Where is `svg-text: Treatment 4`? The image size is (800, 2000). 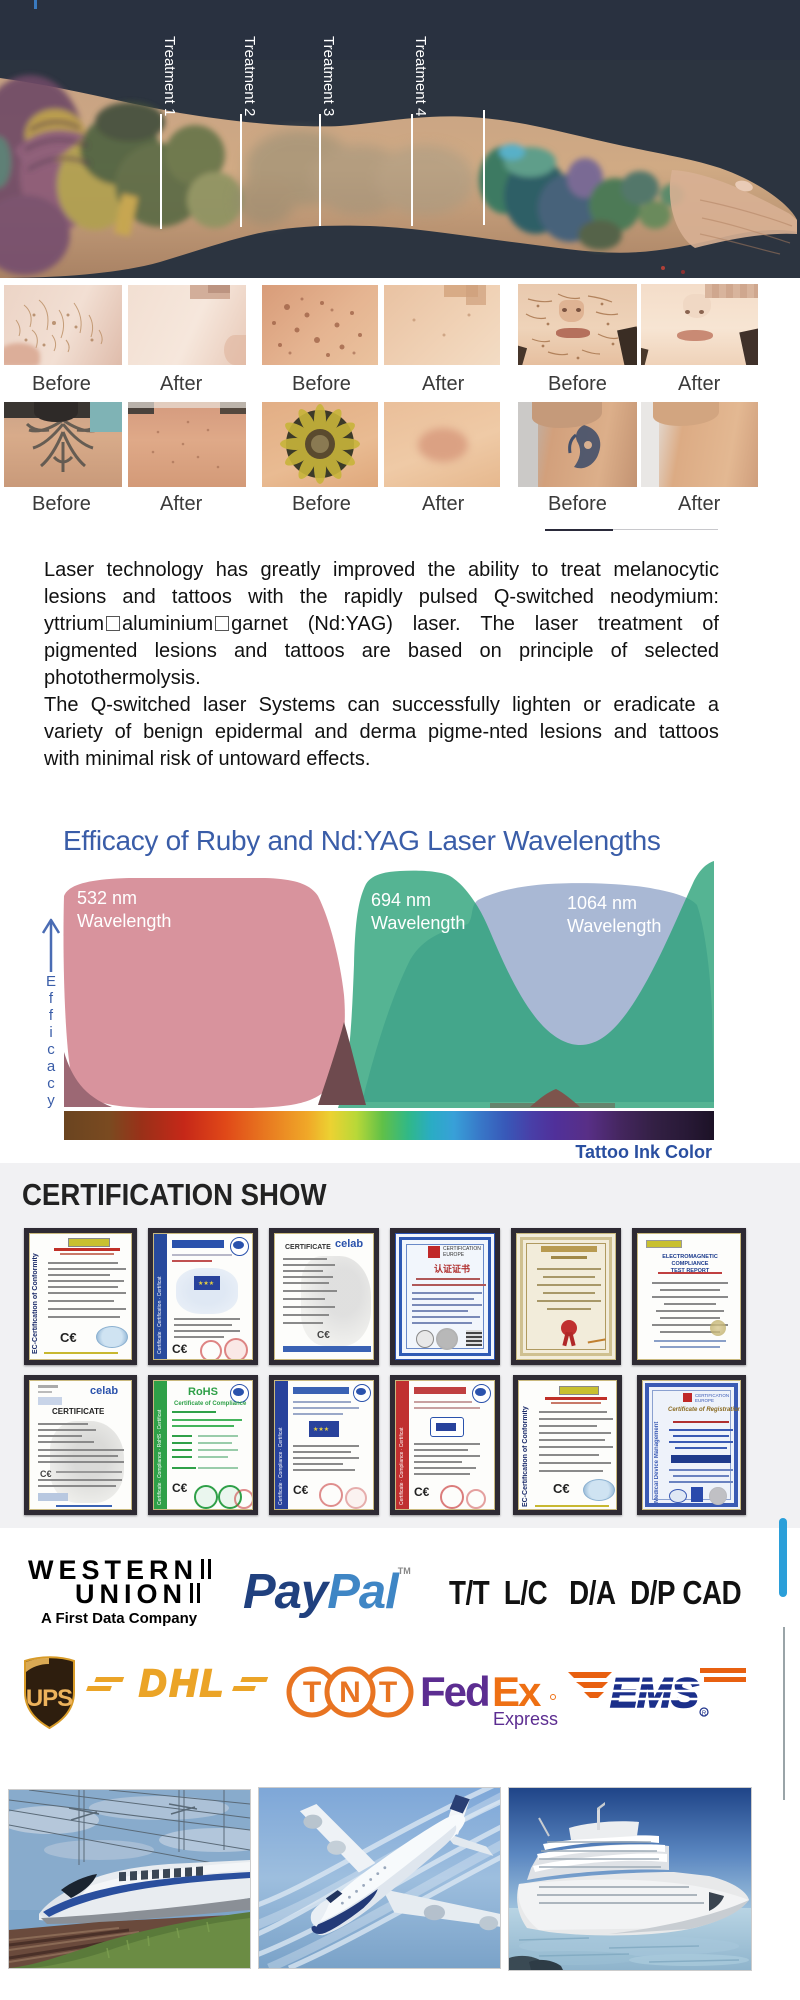
svg-text: Treatment 4 is located at coordinates (420, 76).